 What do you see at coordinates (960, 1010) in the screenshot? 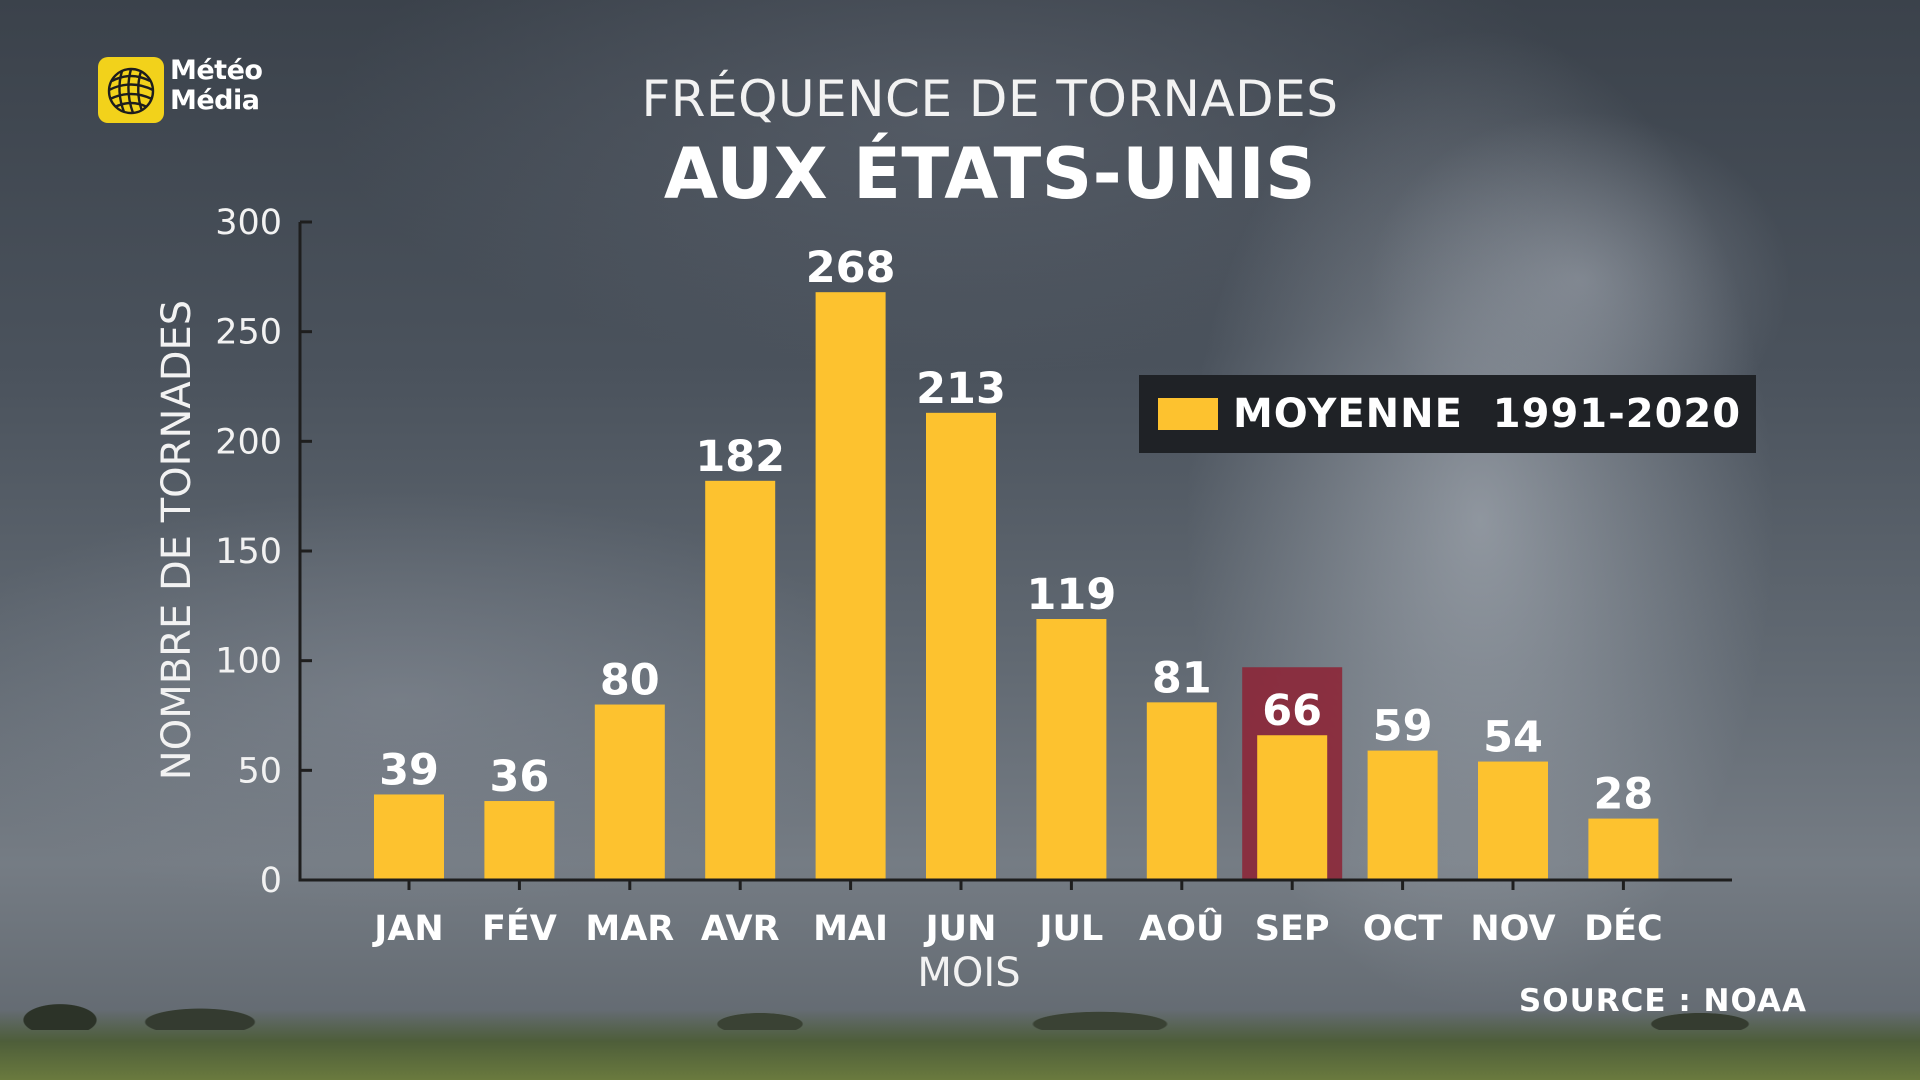
I see `treeline-background` at bounding box center [960, 1010].